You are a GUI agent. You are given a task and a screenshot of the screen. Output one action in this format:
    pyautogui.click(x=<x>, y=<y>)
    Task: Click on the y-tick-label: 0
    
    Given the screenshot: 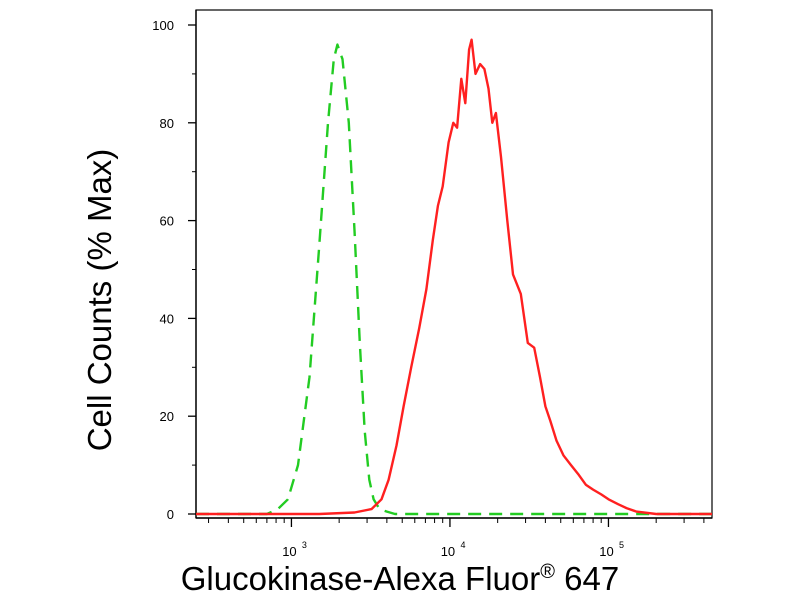 What is the action you would take?
    pyautogui.click(x=170, y=514)
    